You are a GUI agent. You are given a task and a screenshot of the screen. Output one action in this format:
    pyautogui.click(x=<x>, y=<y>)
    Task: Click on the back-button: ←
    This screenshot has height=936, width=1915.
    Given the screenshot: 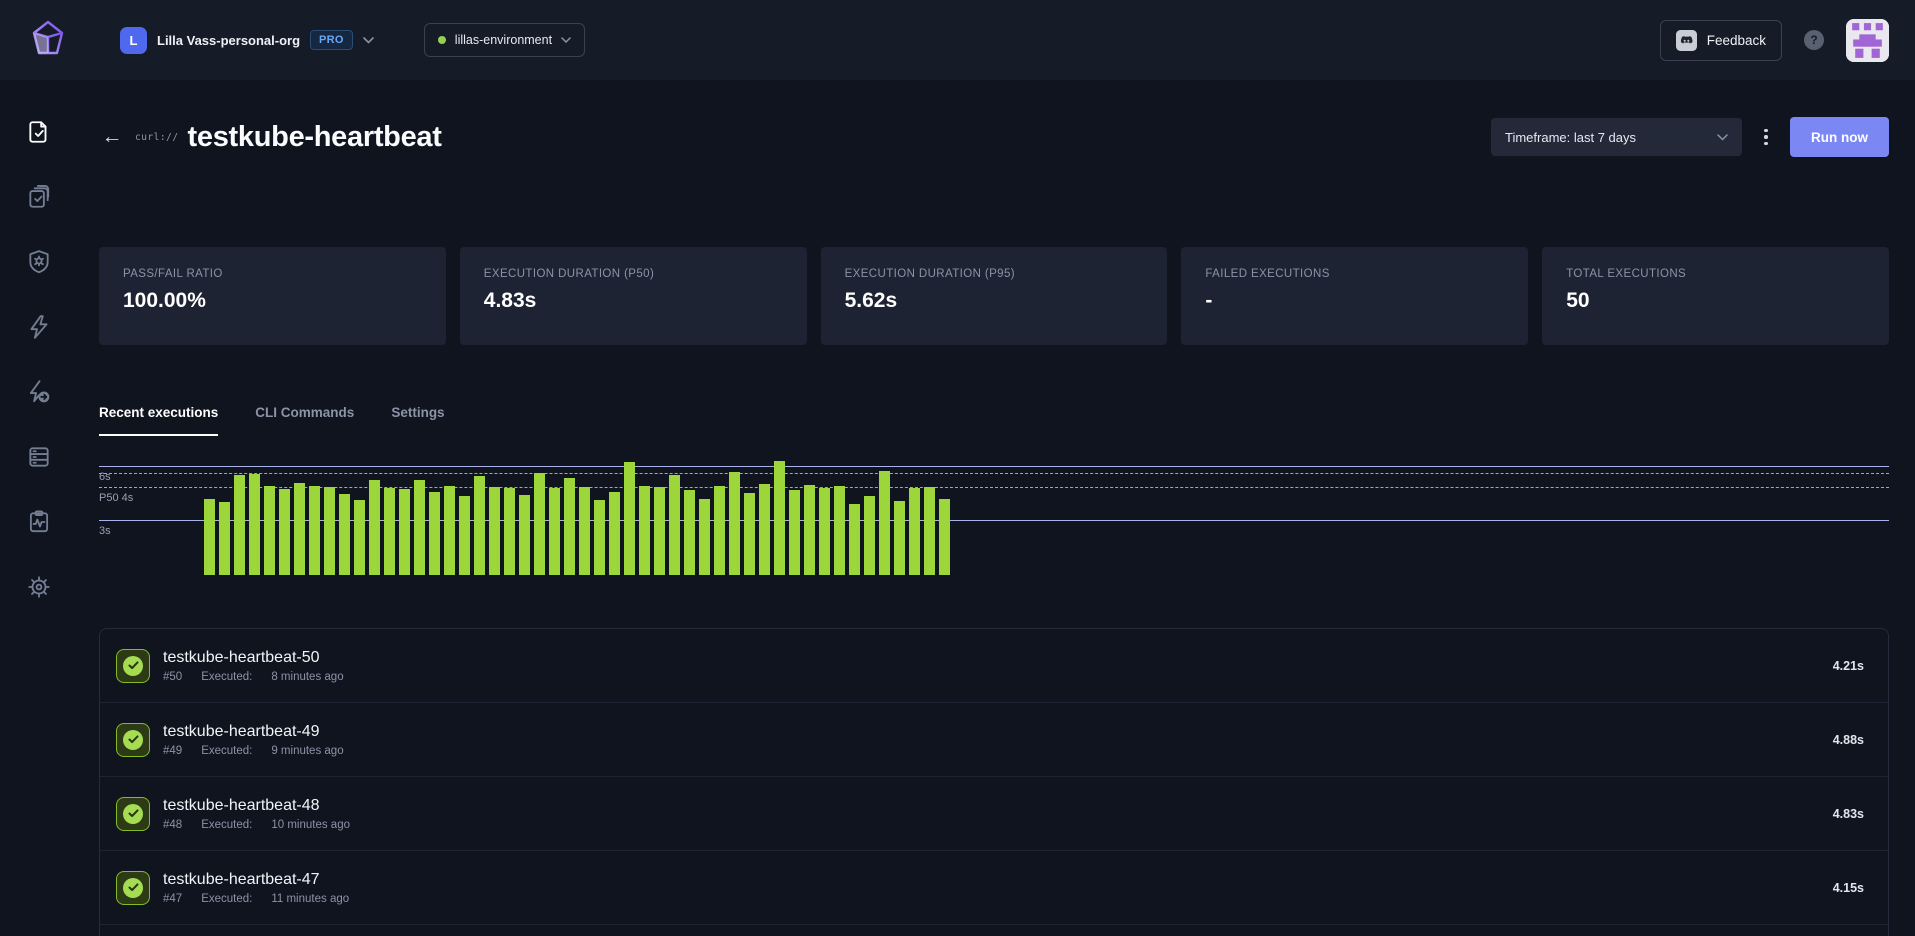 What is the action you would take?
    pyautogui.click(x=112, y=137)
    